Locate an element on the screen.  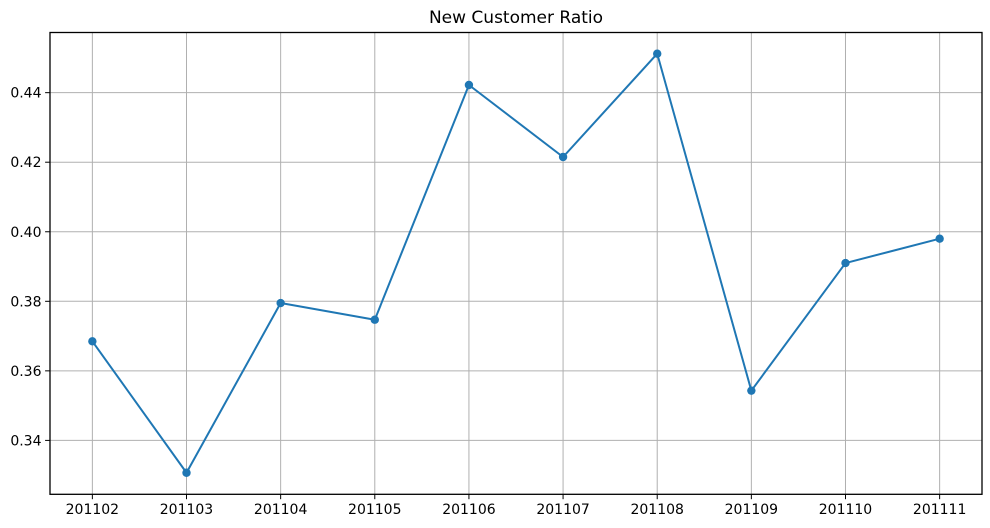
y-tick-label: 0.36 is located at coordinates (25, 372).